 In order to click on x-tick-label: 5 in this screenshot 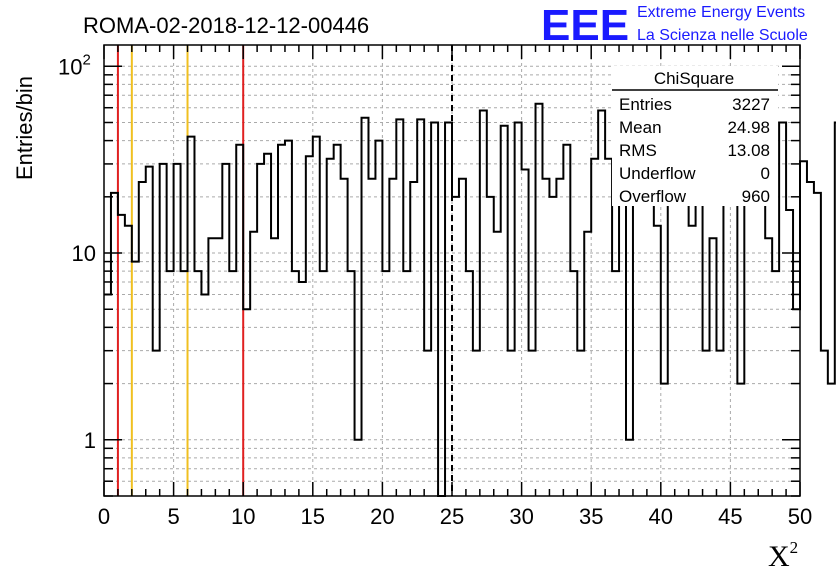, I will do `click(173, 516)`.